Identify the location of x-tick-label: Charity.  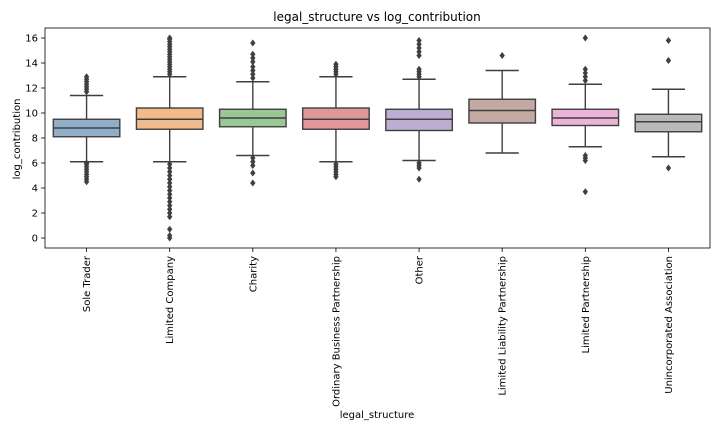
(253, 274).